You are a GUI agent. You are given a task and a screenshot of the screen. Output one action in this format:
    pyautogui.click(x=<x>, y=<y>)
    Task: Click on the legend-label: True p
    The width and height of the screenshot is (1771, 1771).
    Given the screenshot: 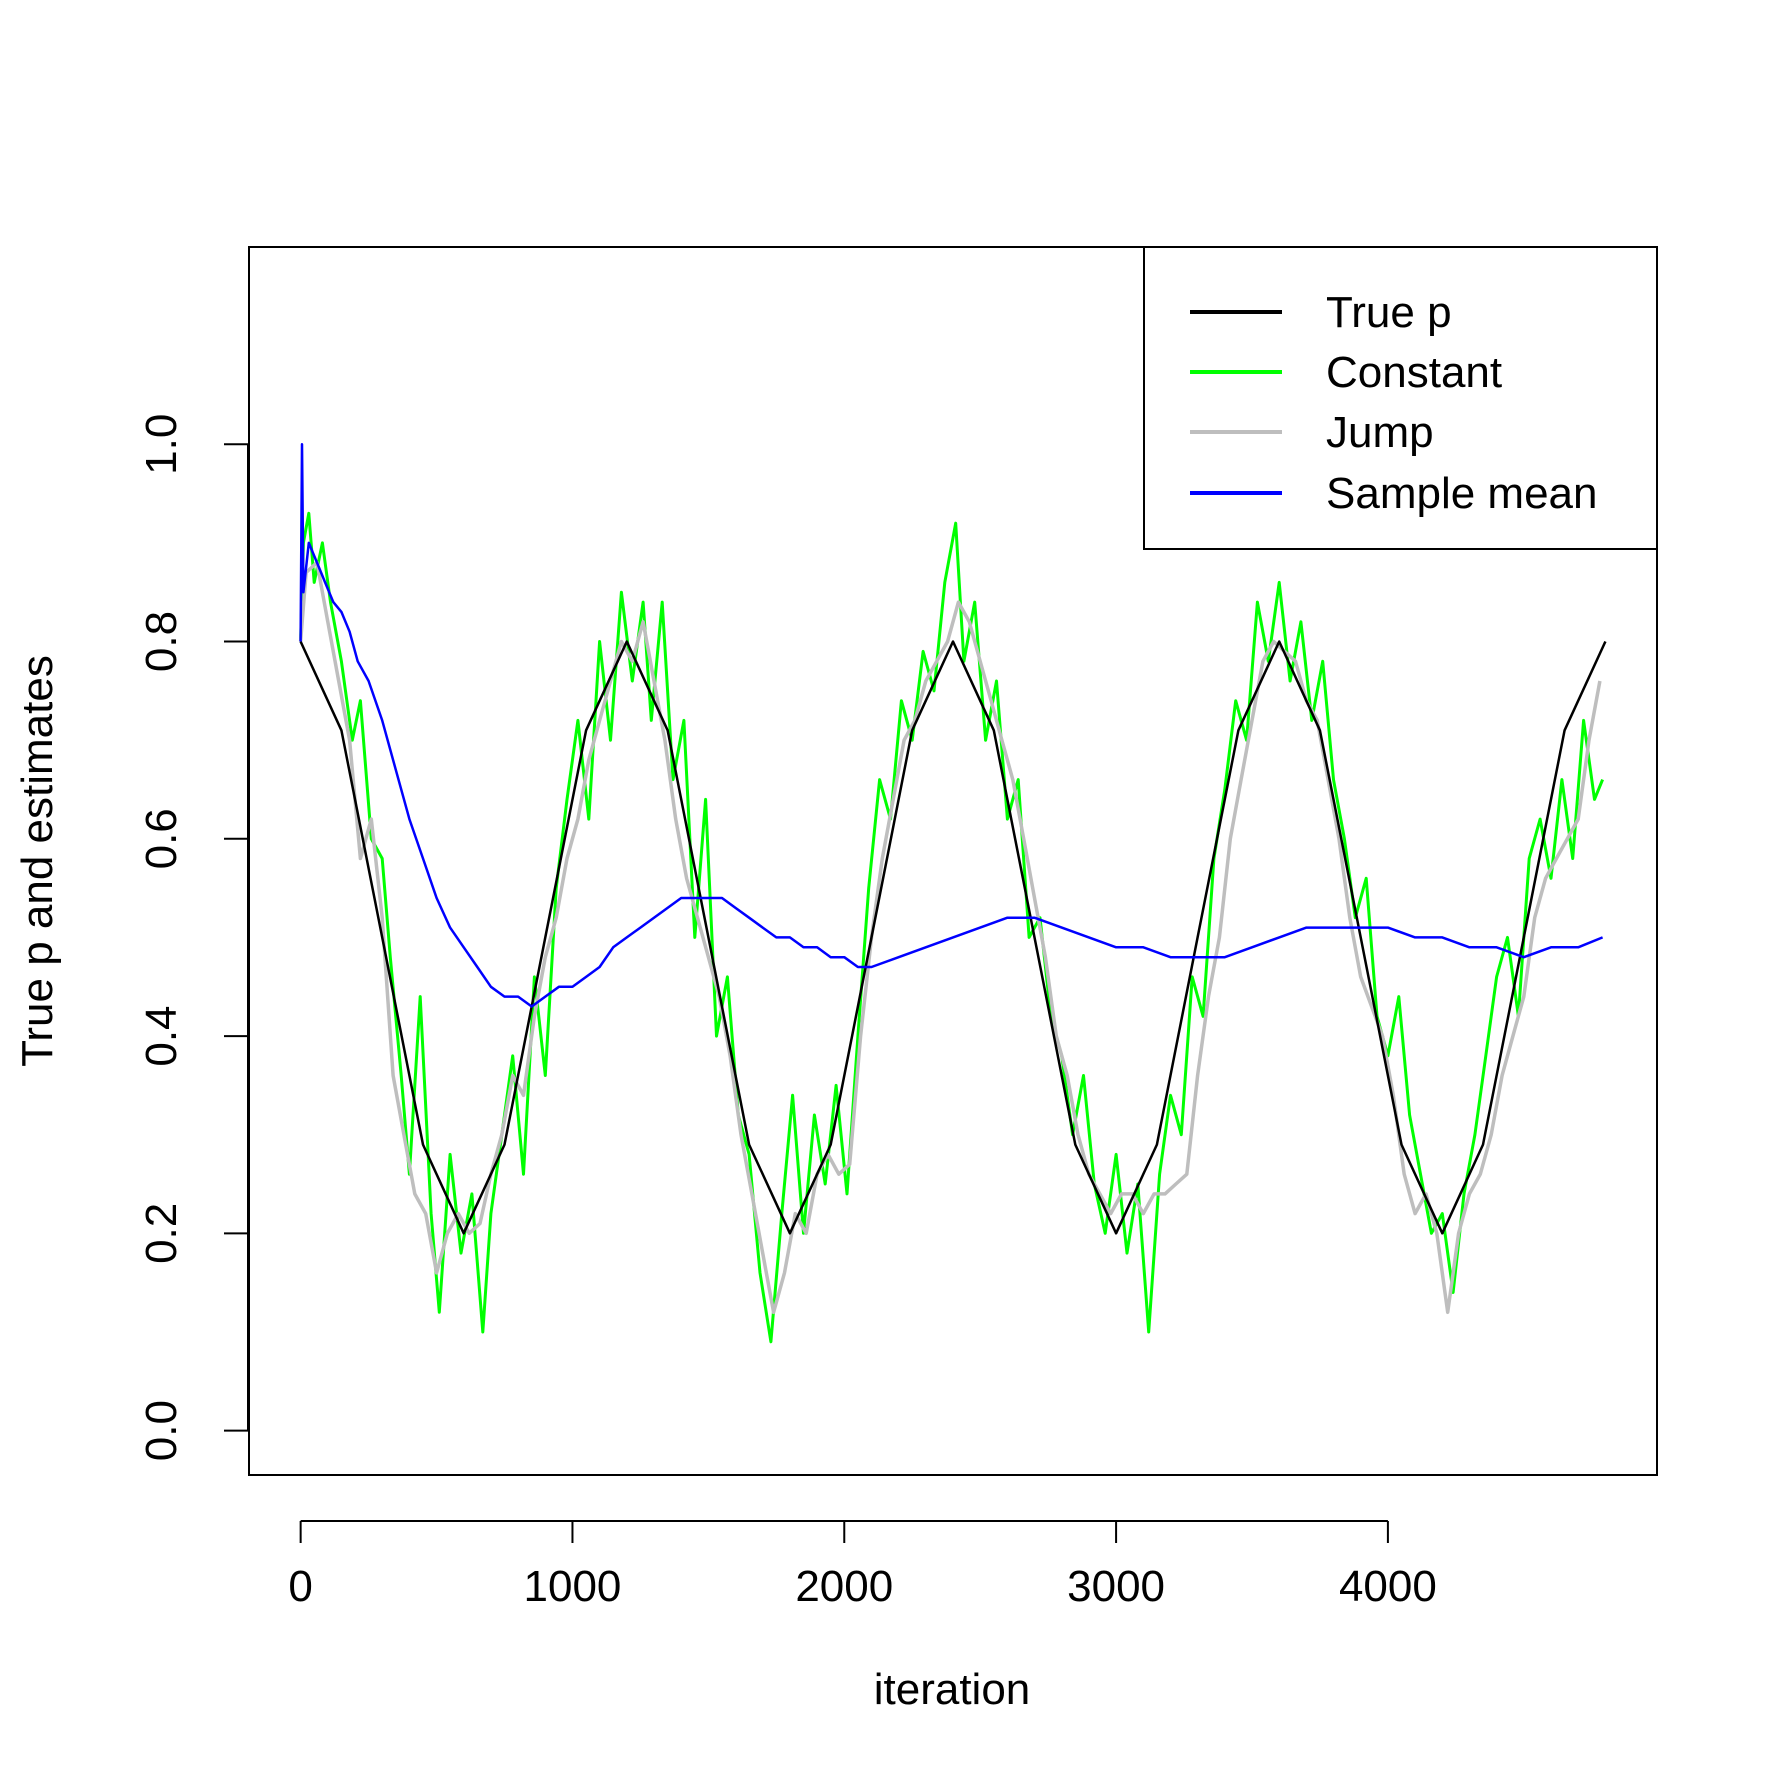 What is the action you would take?
    pyautogui.click(x=1389, y=312)
    